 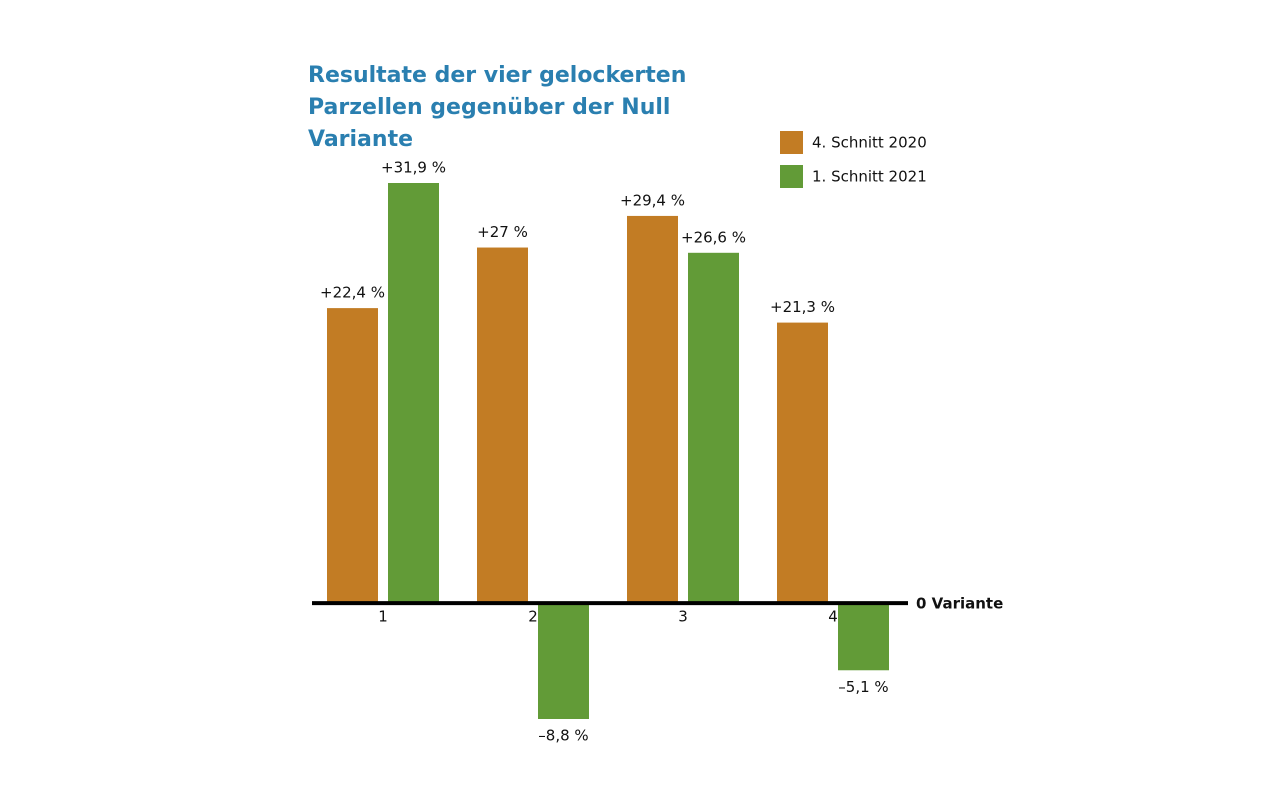 I want to click on x-tick-label: 2, so click(x=533, y=617).